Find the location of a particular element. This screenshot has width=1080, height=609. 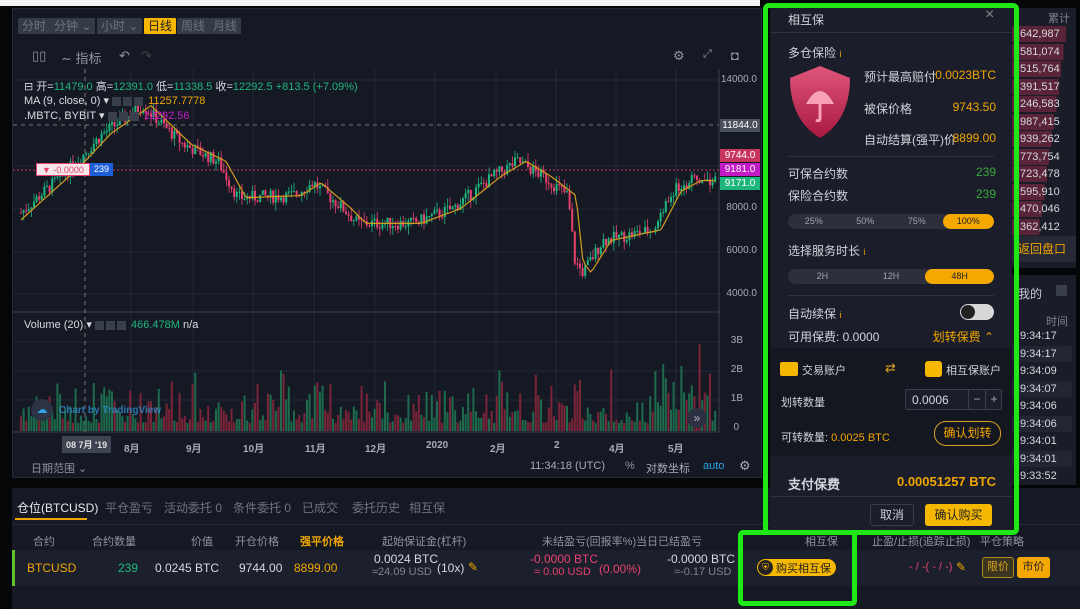

orderbook-row: 773,754 is located at coordinates (1042, 156).